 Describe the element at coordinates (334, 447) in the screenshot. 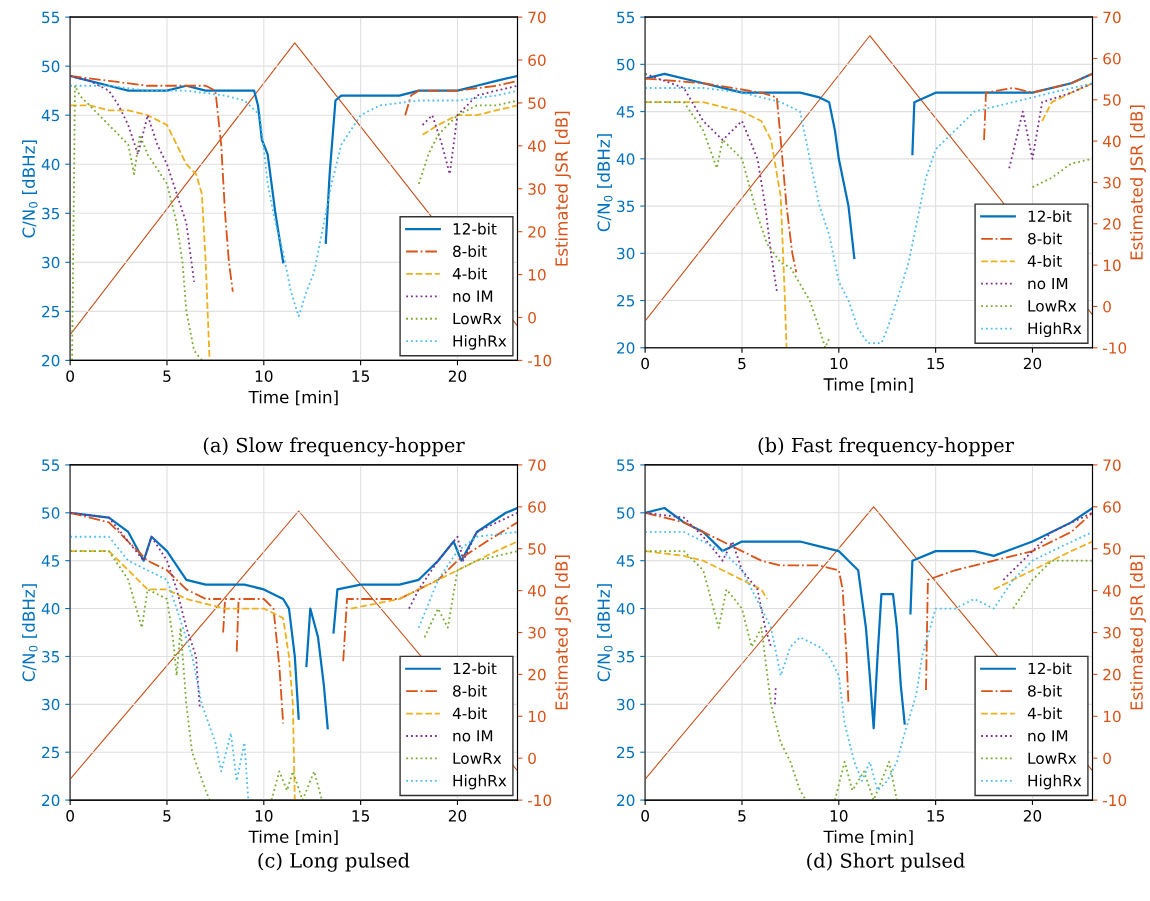

I see `text: (a) Slow frequency-hopper` at that location.